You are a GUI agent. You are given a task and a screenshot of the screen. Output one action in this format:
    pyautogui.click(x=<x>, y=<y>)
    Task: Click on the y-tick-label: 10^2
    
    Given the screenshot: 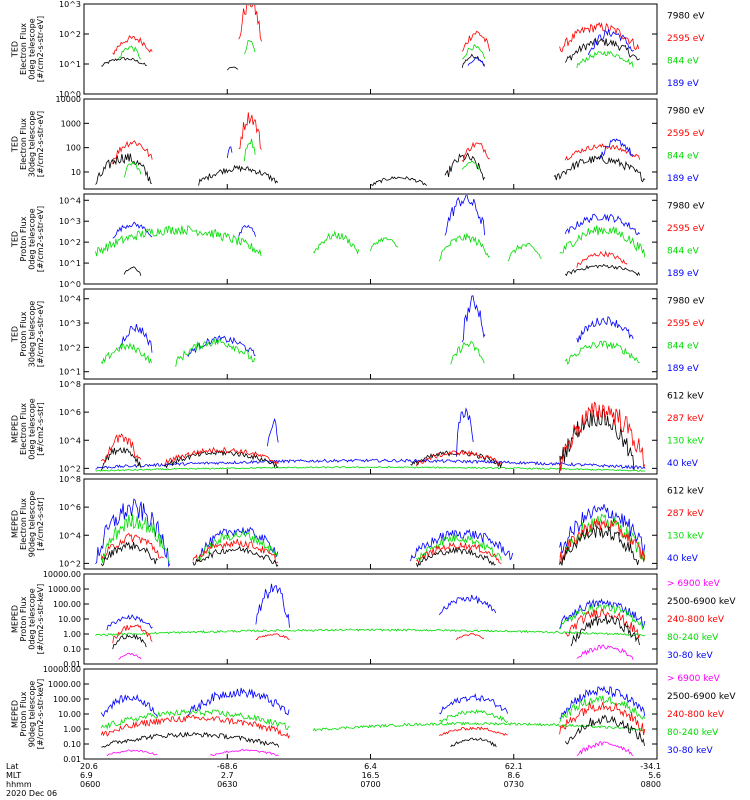 What is the action you would take?
    pyautogui.click(x=70, y=347)
    